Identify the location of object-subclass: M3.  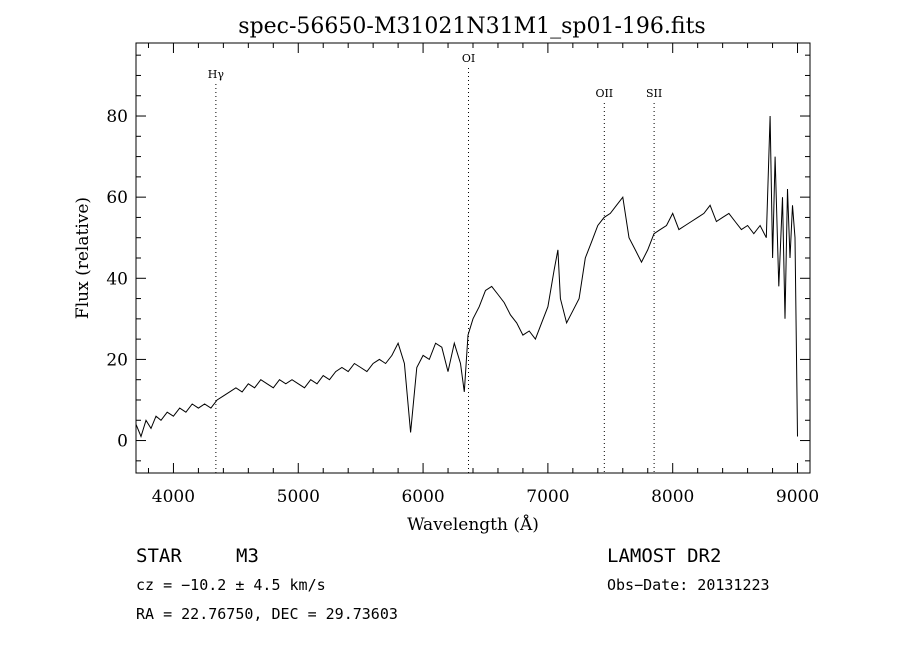
(247, 556).